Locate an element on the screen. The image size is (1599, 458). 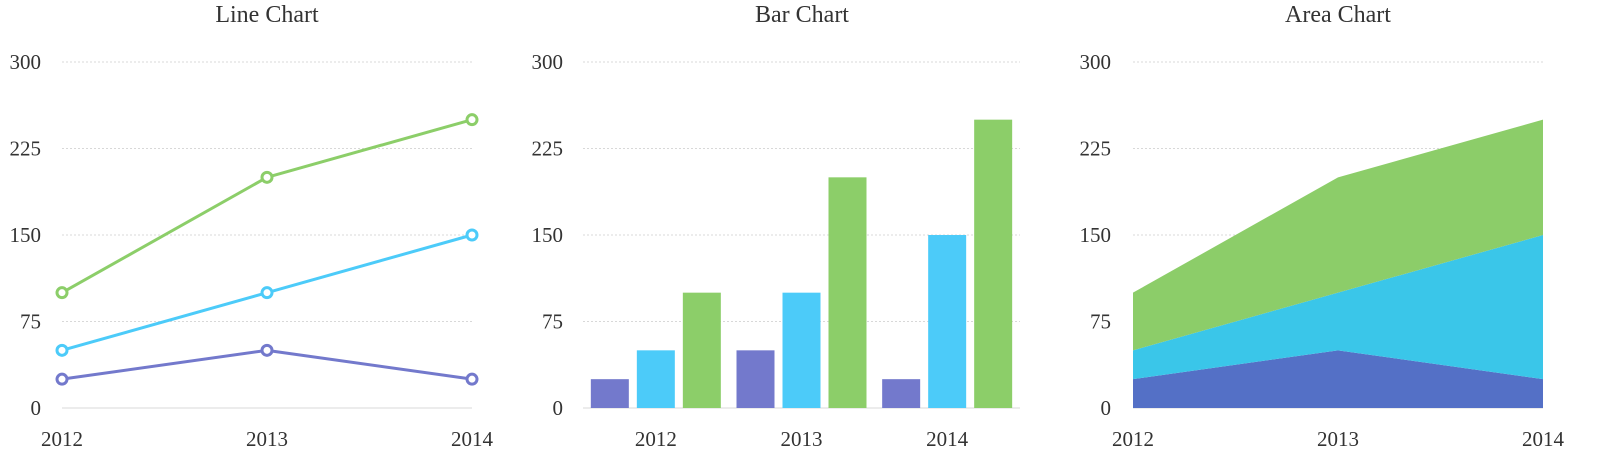
area-chart-title: Area Chart is located at coordinates (1338, 15).